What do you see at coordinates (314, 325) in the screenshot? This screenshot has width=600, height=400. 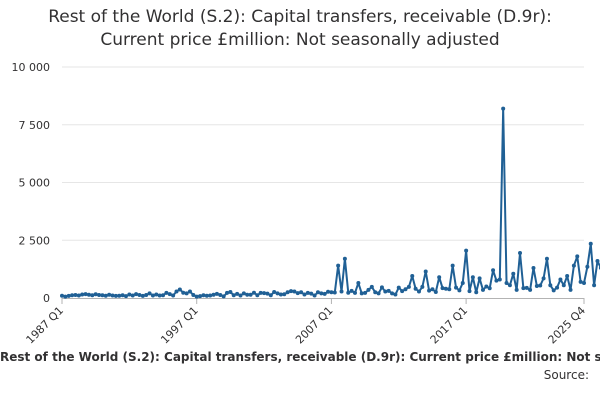 I see `x-tick-label: 2007 Q1` at bounding box center [314, 325].